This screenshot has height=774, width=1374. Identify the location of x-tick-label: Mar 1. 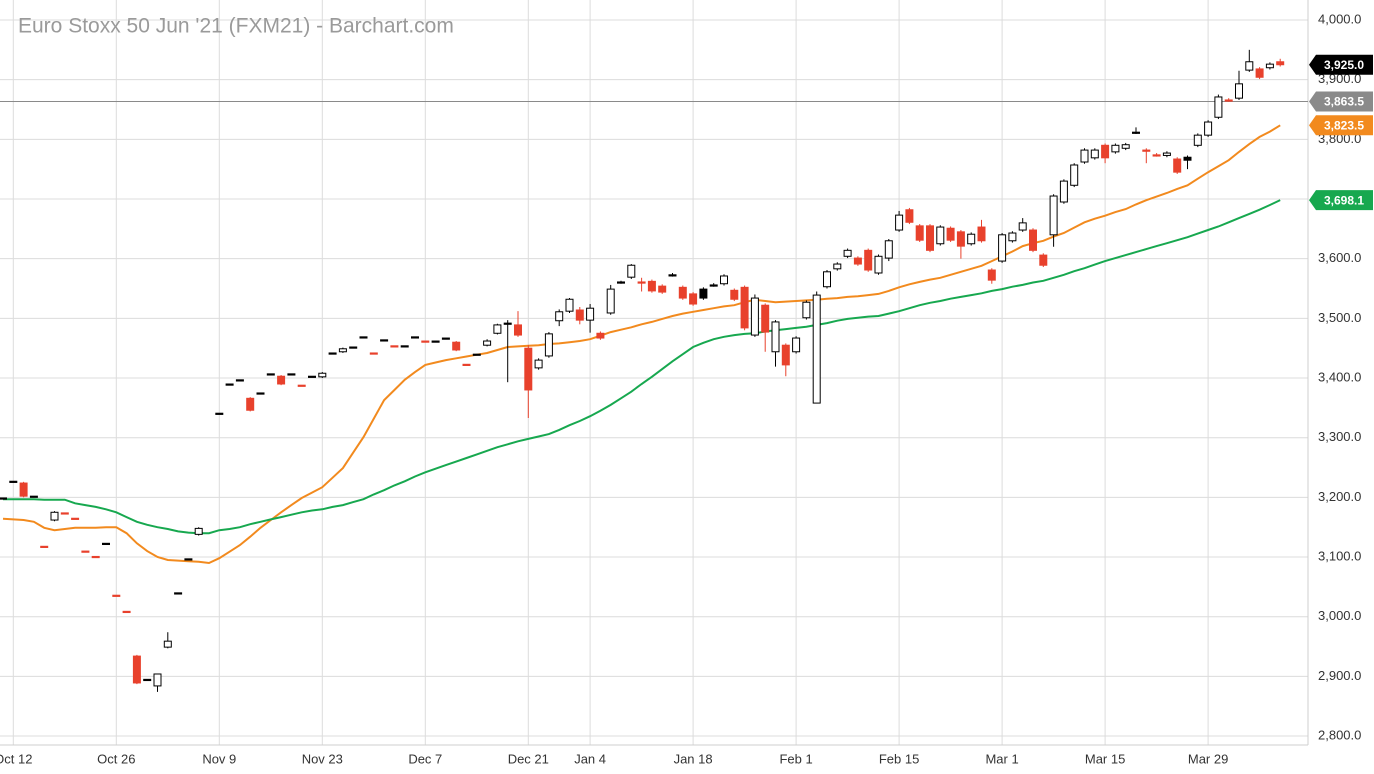
(1001, 758).